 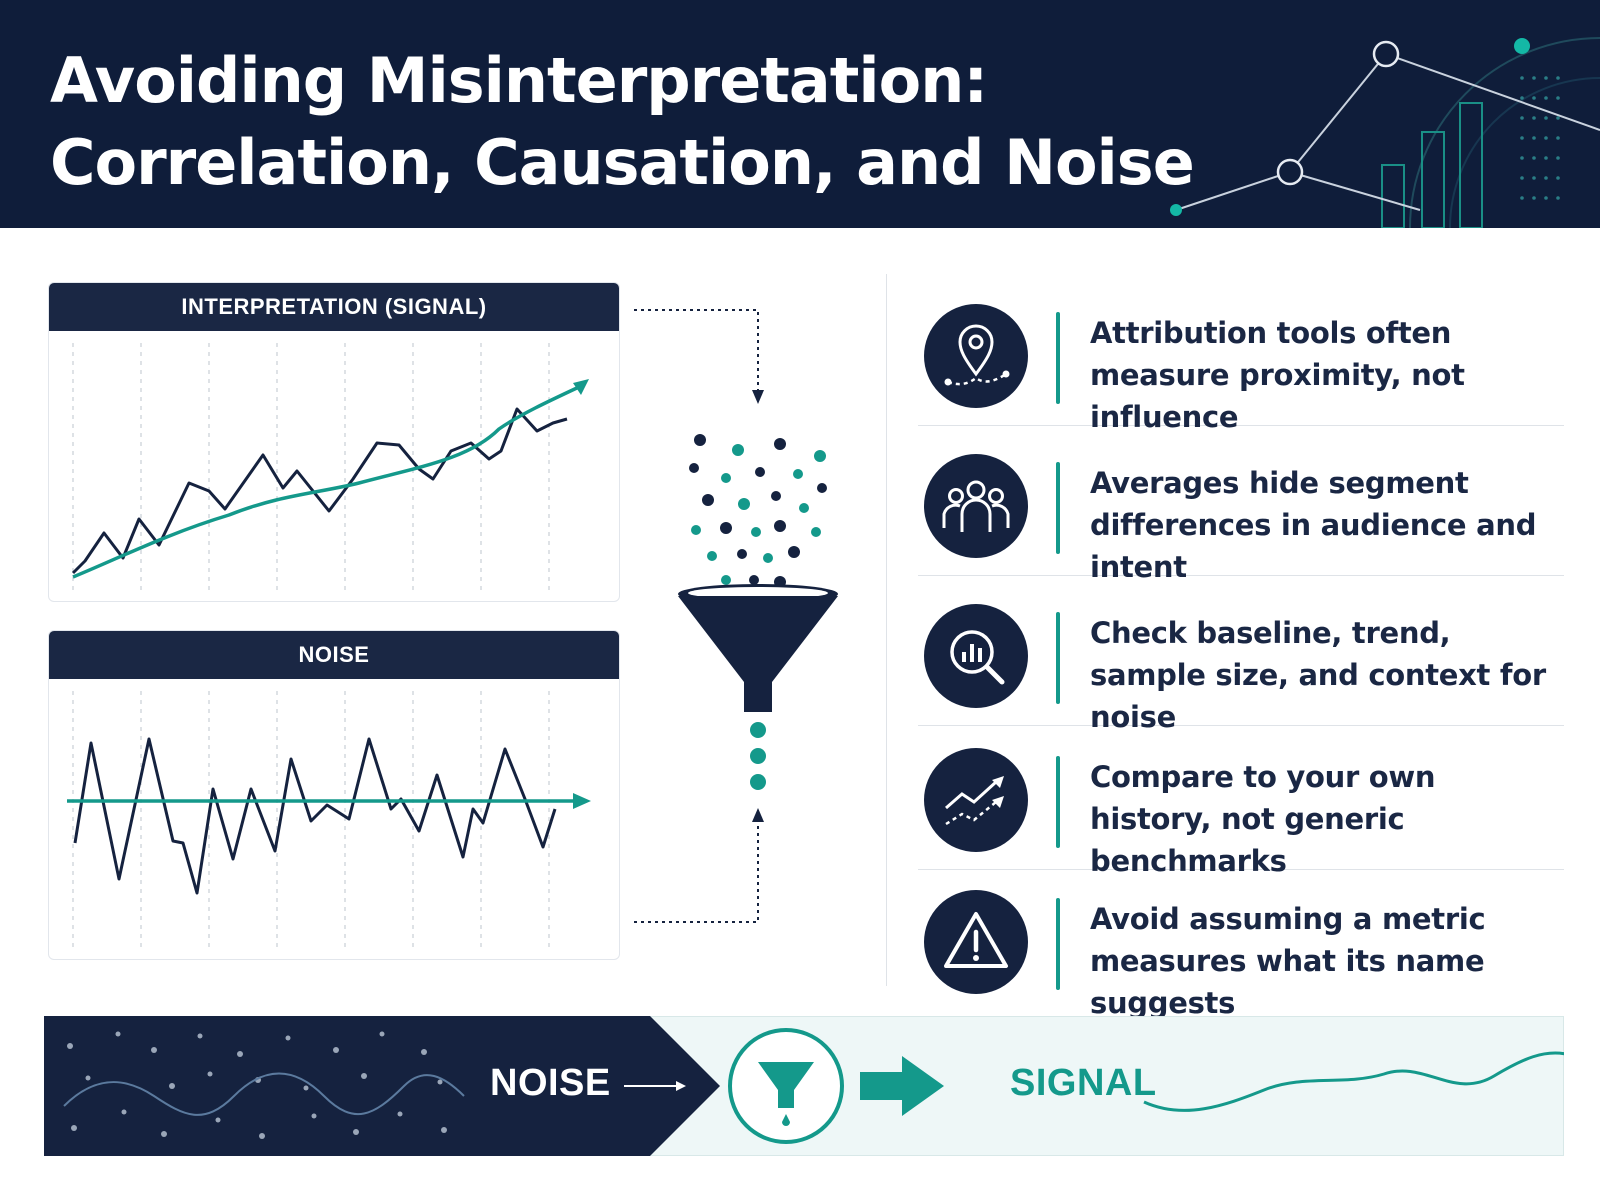 I want to click on noise-chart-panel: NOISE, so click(x=334, y=795).